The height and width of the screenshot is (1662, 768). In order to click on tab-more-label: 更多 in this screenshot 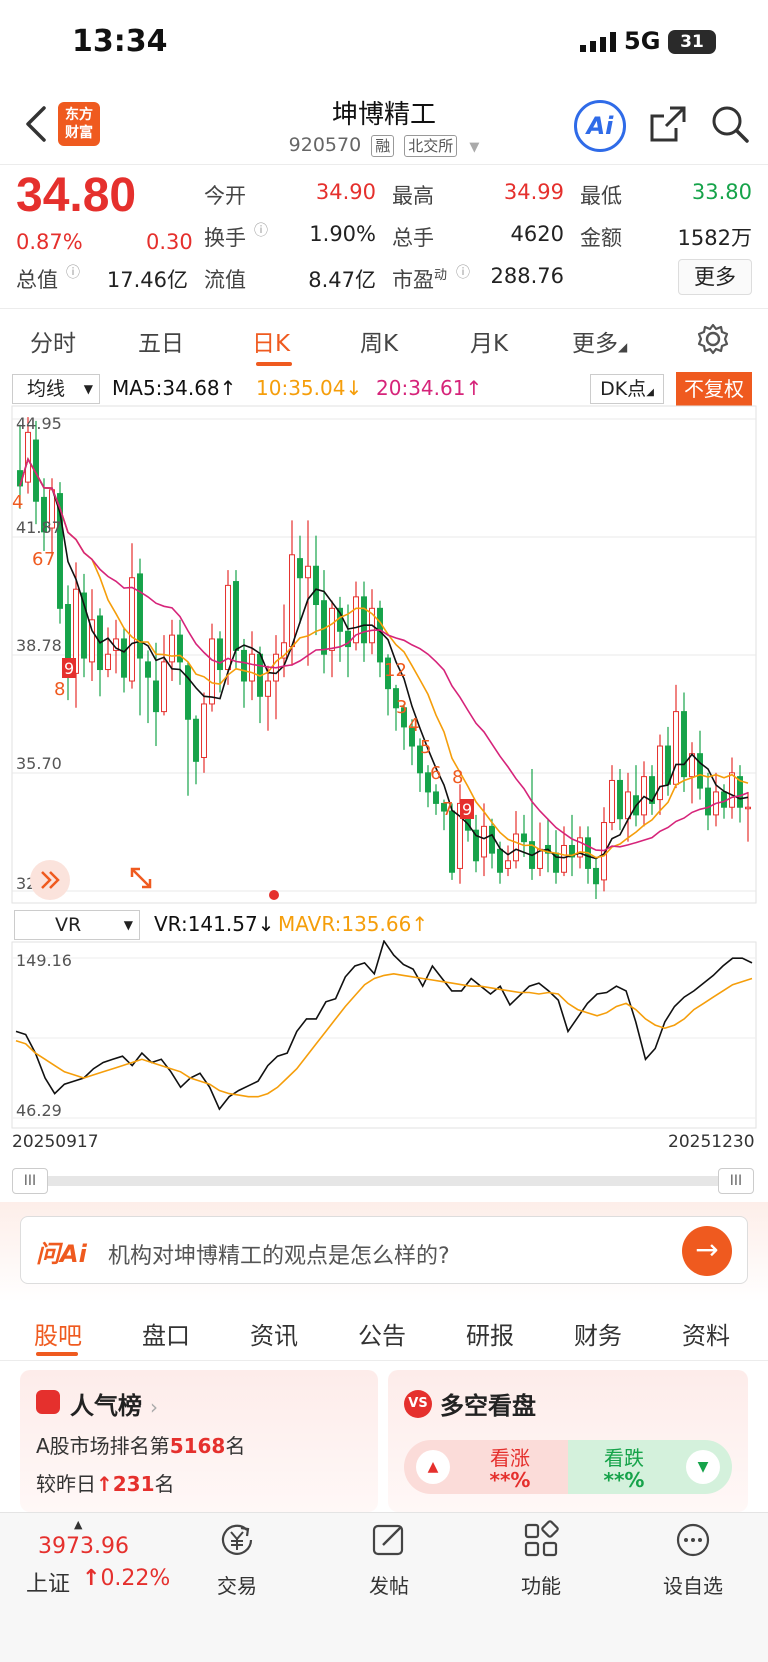, I will do `click(595, 344)`.